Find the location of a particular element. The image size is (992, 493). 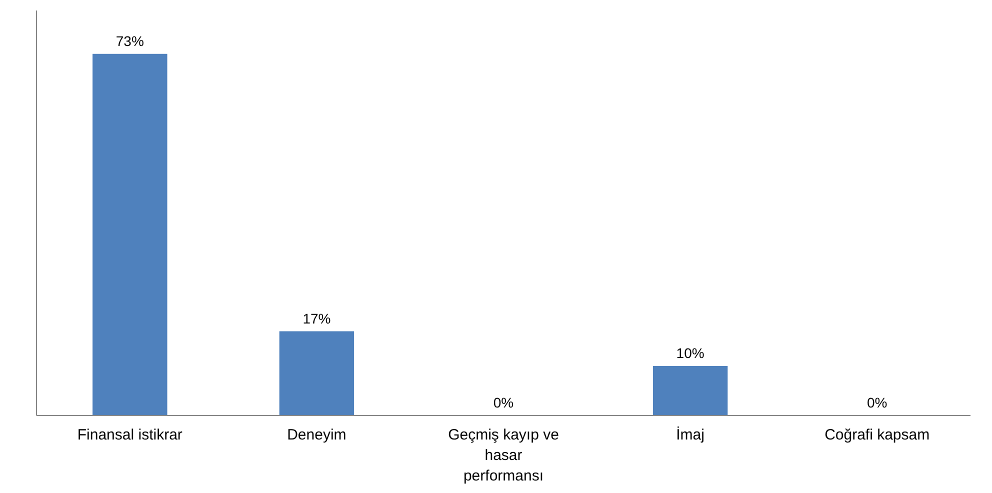

x-tick-label: İmaj is located at coordinates (690, 435).